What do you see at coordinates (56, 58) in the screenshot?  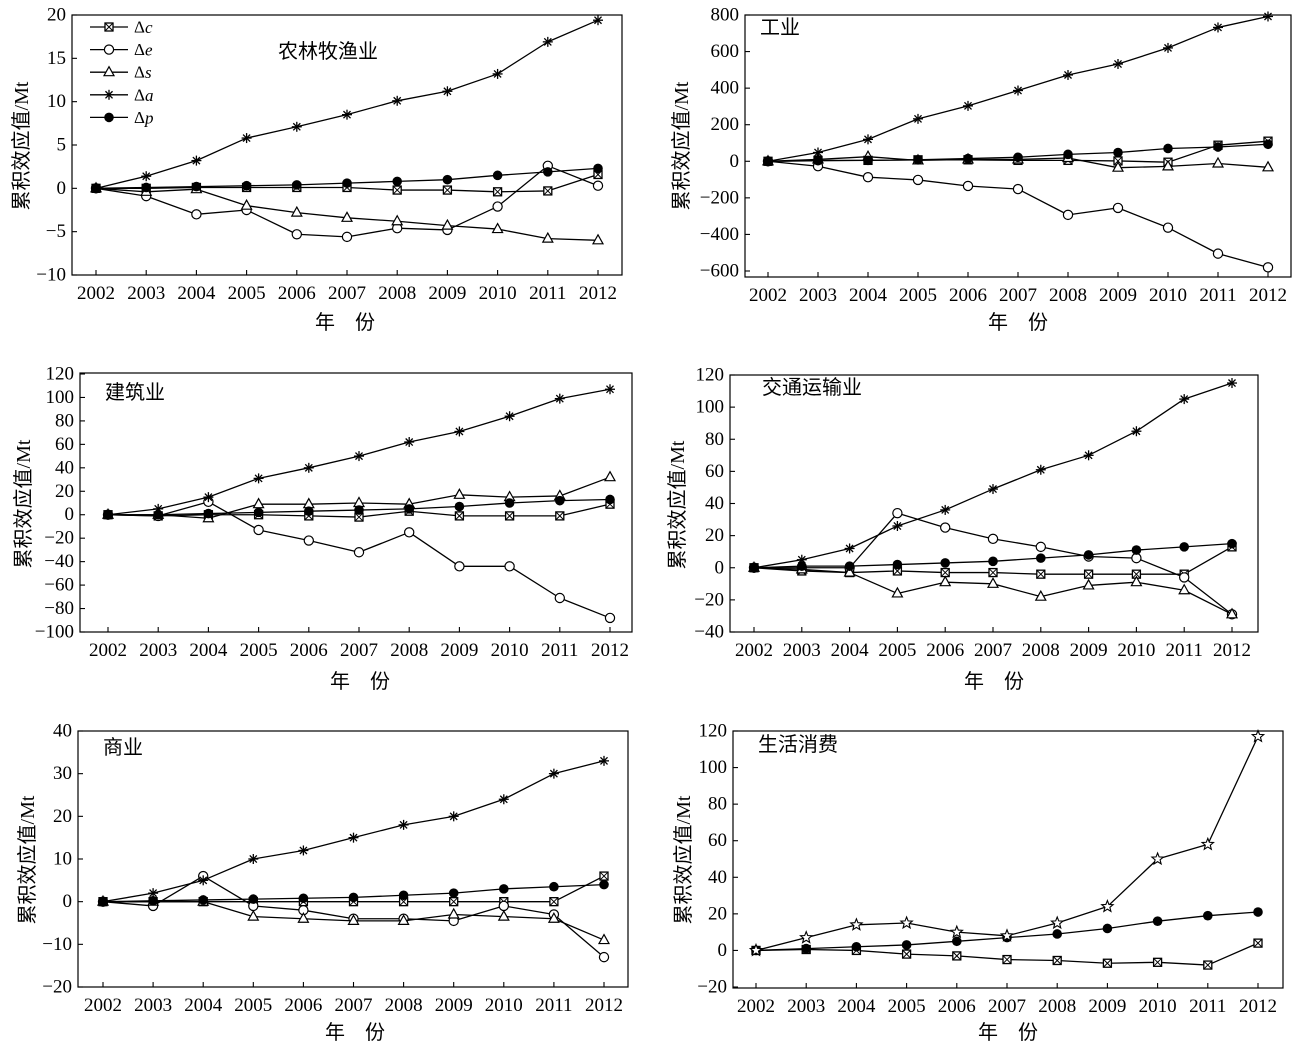 I see `y-tick-label: 15` at bounding box center [56, 58].